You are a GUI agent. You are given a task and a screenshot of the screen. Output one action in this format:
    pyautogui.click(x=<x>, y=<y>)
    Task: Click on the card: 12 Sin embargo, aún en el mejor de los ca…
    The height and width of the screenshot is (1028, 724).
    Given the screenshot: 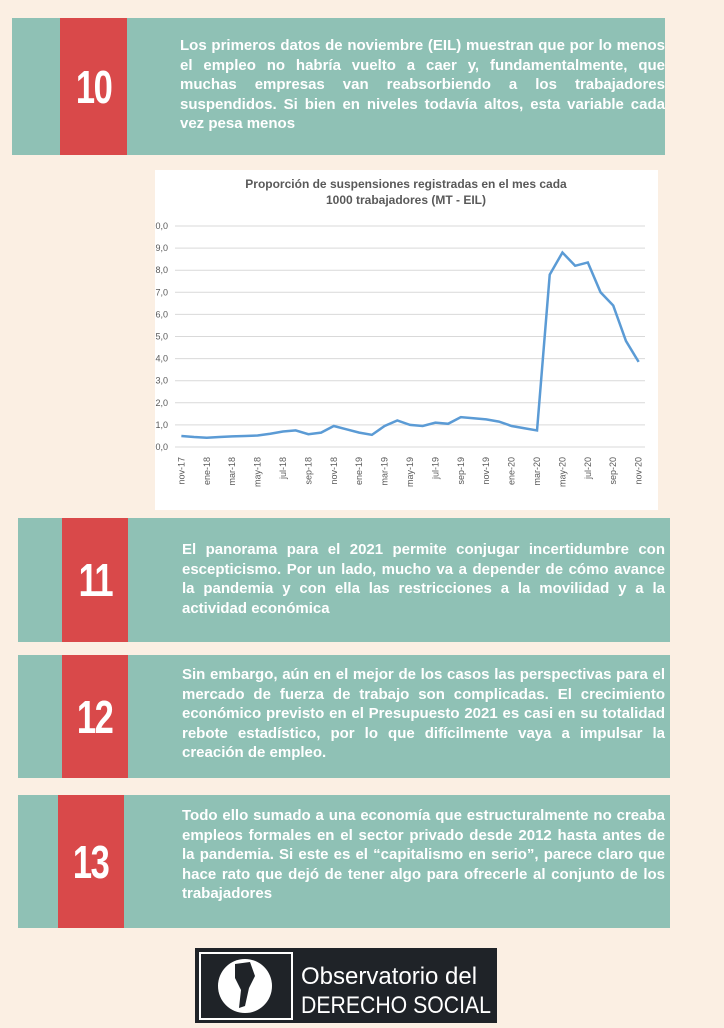 What is the action you would take?
    pyautogui.click(x=344, y=716)
    